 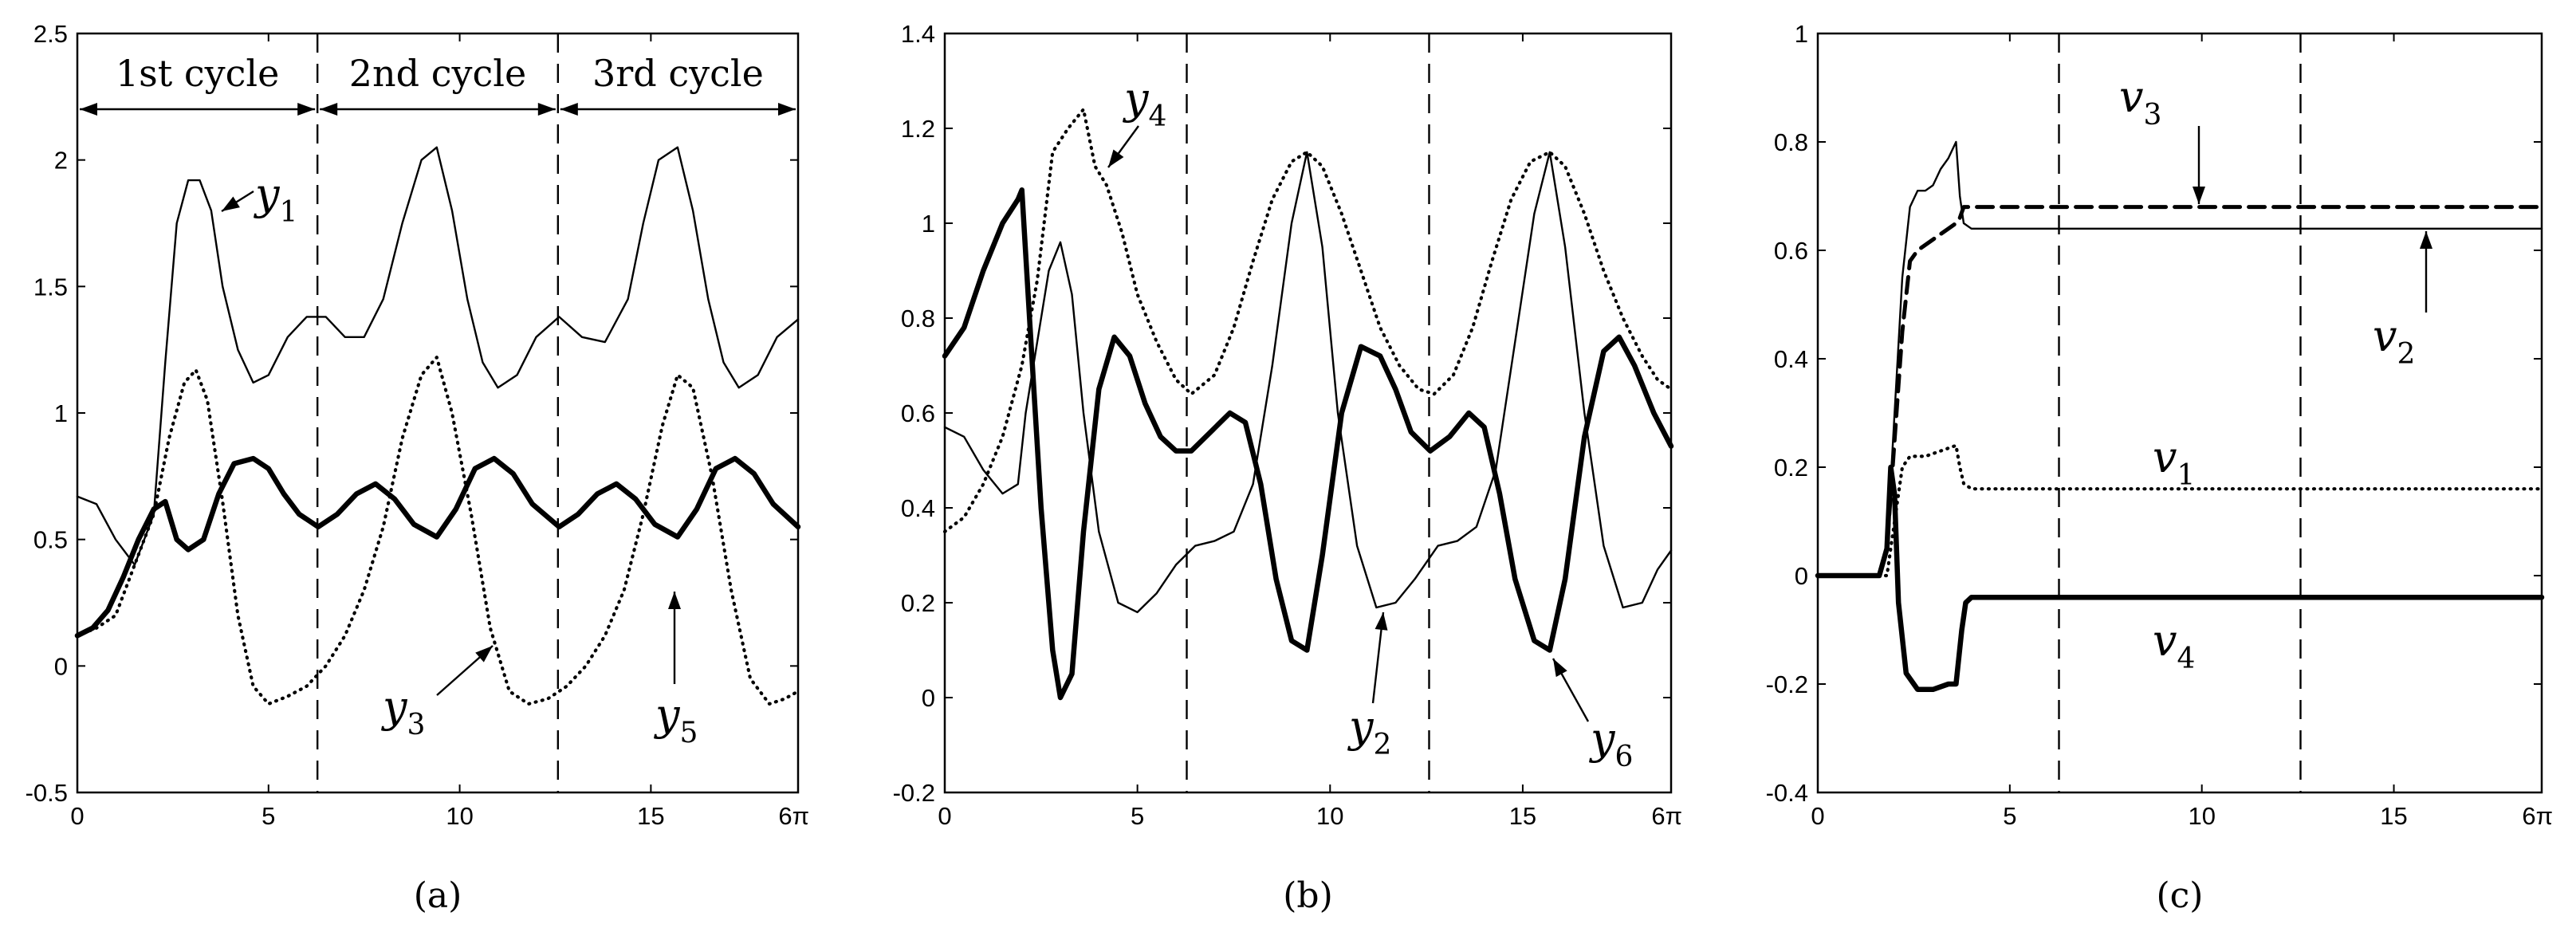 What do you see at coordinates (1308, 321) in the screenshot?
I see `series-y4` at bounding box center [1308, 321].